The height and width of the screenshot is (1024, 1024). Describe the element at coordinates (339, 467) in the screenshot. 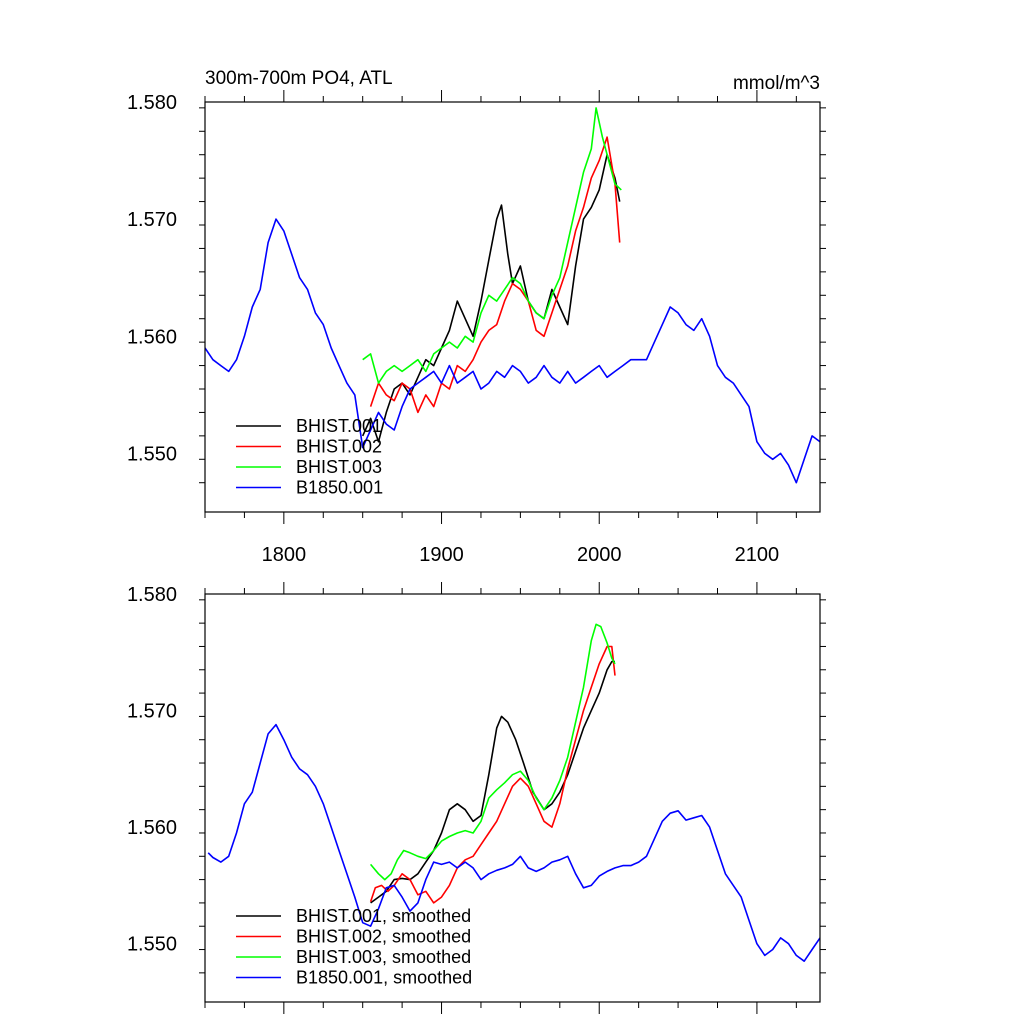

I see `legend-label: BHIST.003` at that location.